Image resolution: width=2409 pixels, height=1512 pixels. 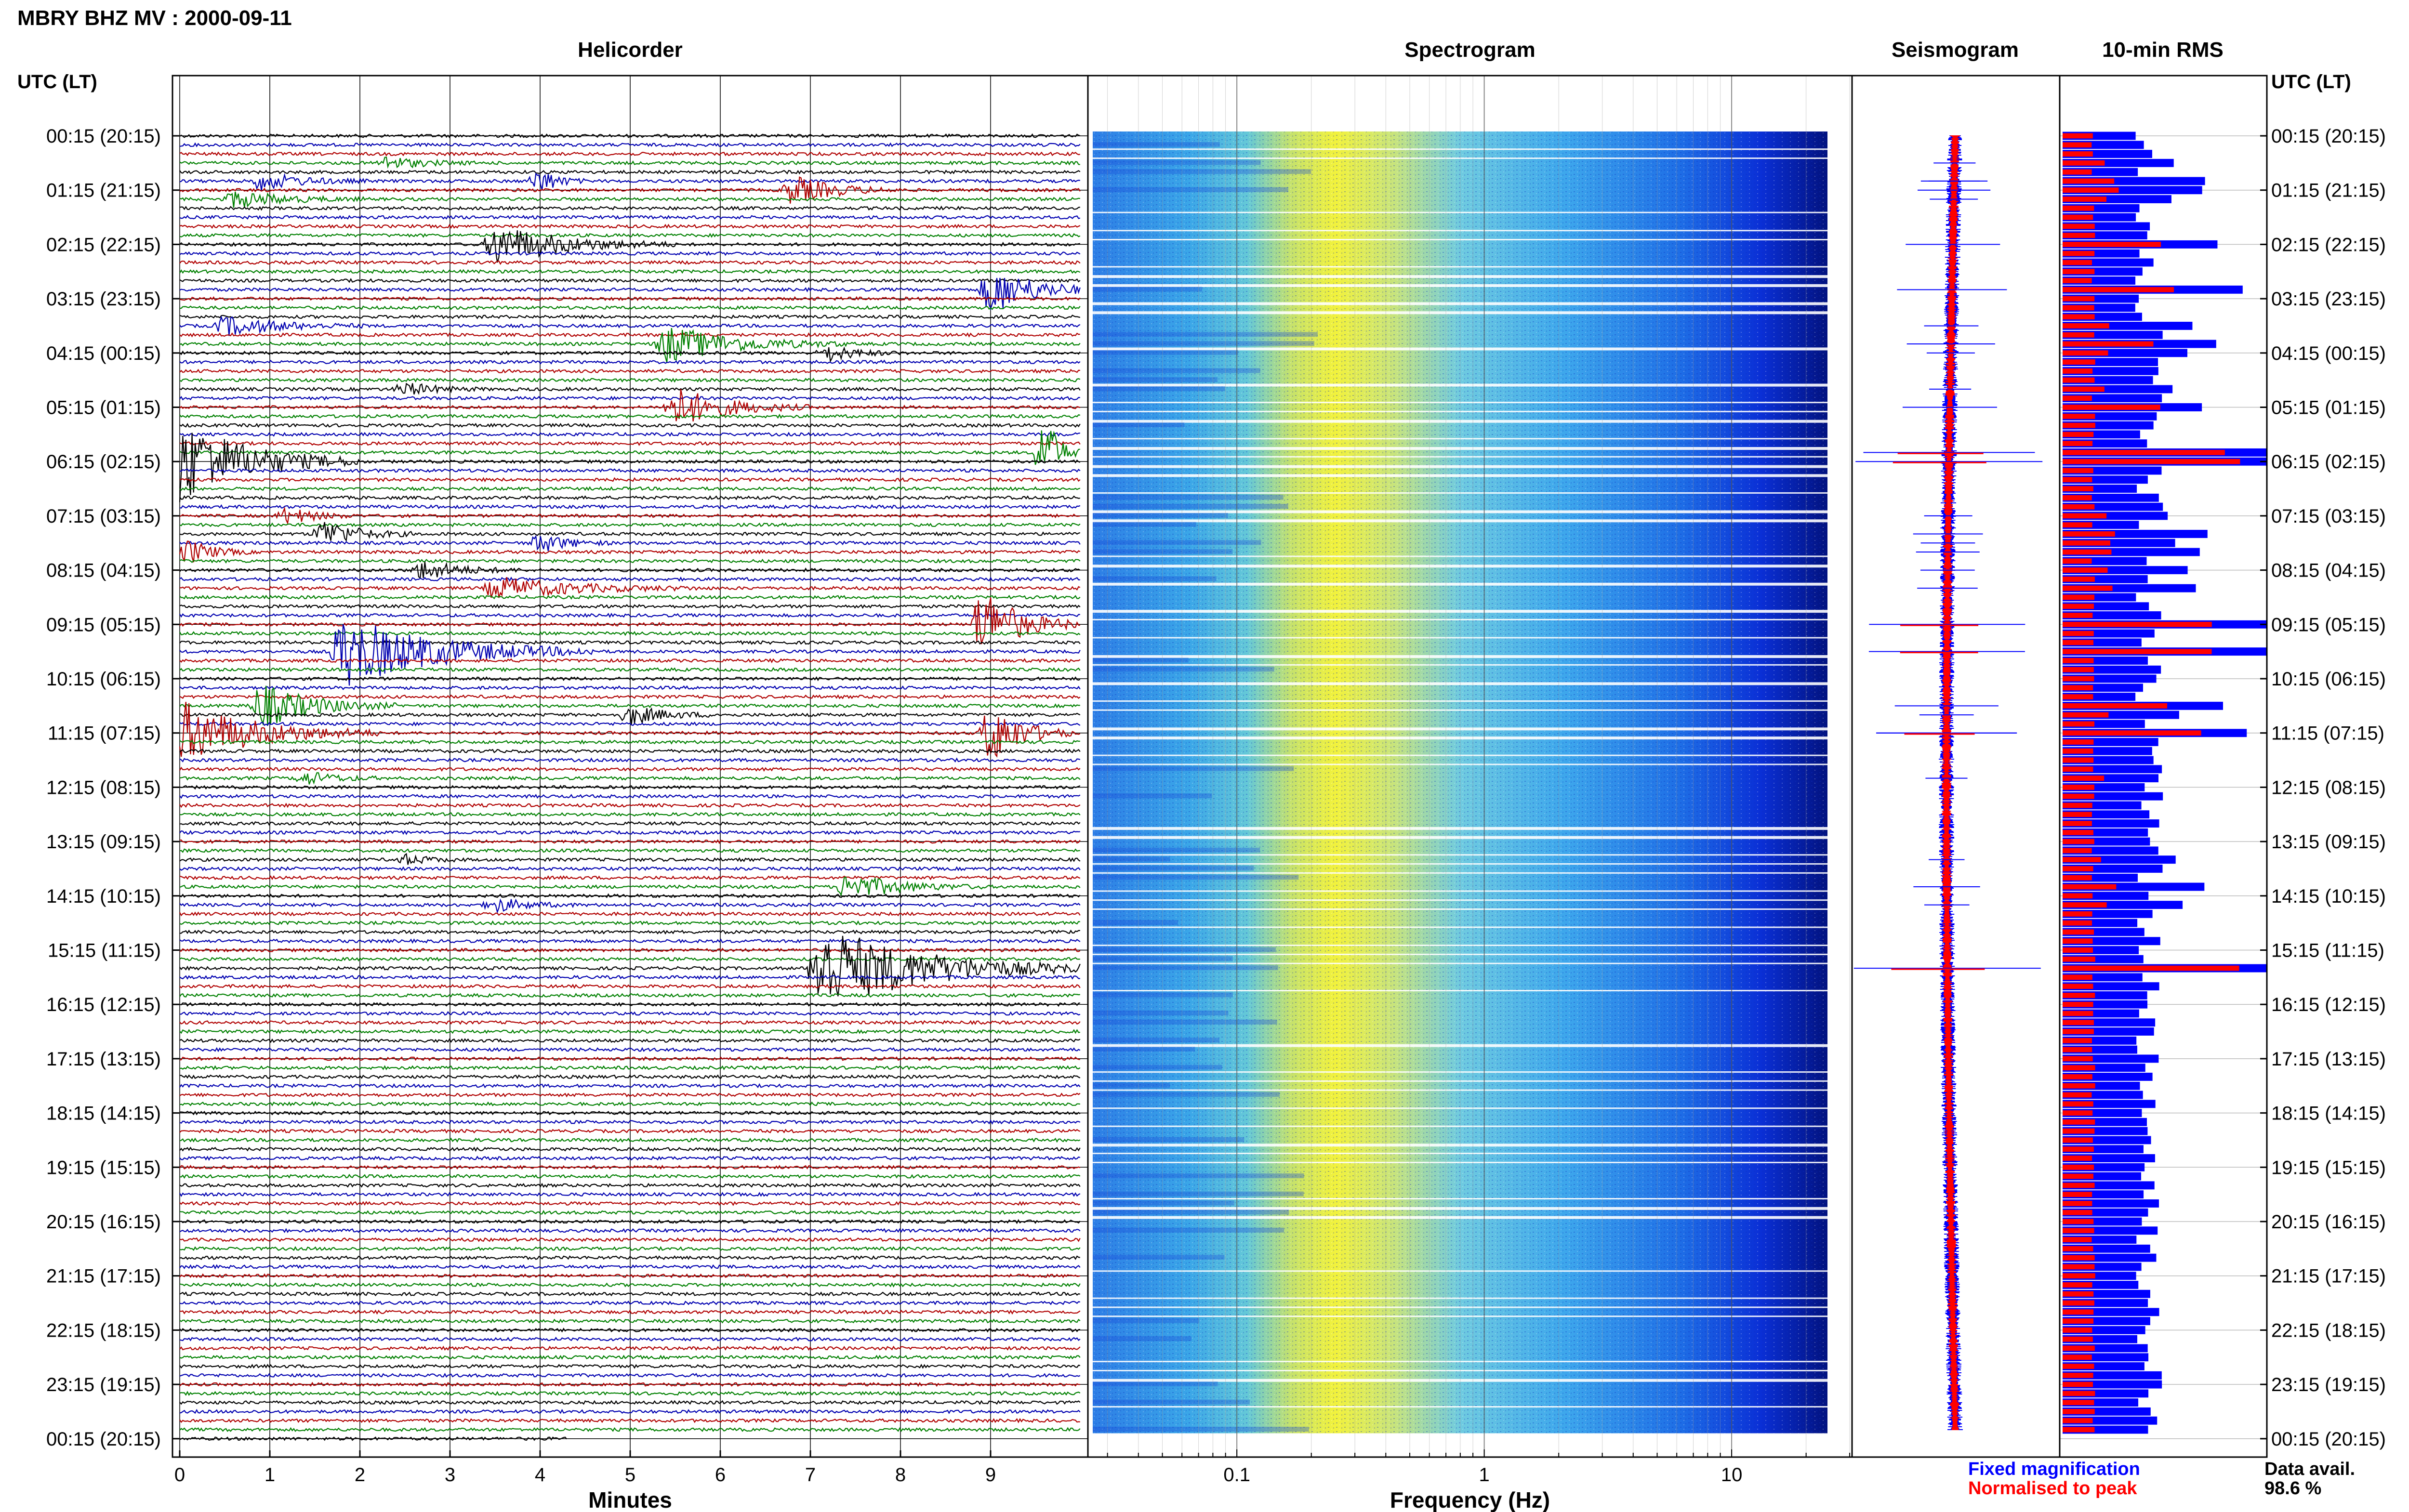 I want to click on left-tick-label: 12:15 (08:15), so click(x=103, y=787).